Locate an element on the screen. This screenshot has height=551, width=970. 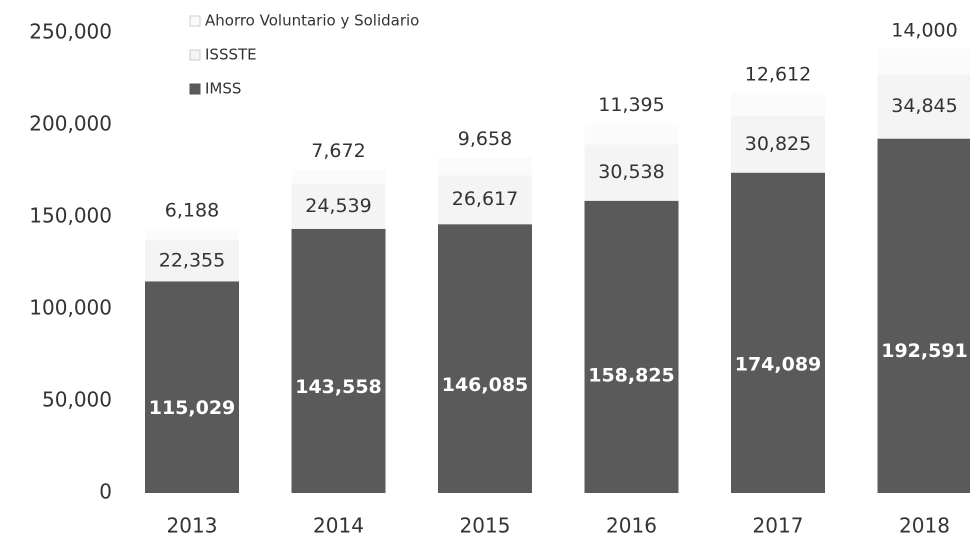
value-label: 7,672 is located at coordinates (338, 151).